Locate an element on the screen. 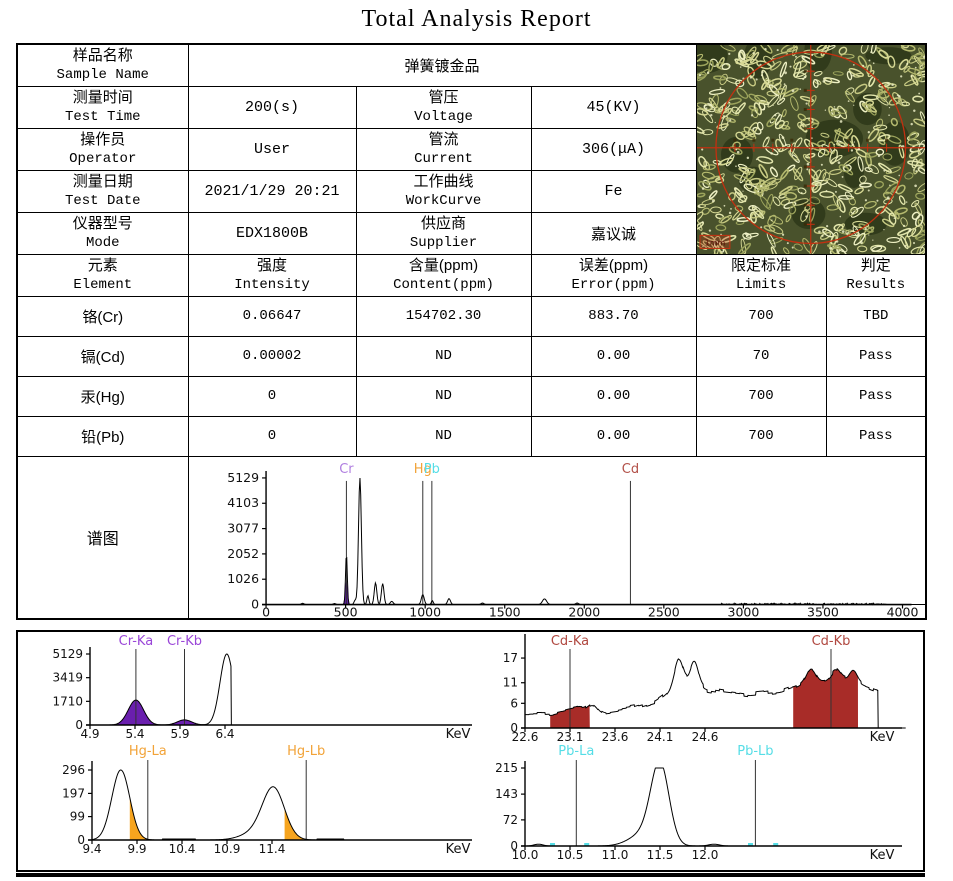 Image resolution: width=953 pixels, height=881 pixels. svg-text: 5.4 is located at coordinates (134, 734).